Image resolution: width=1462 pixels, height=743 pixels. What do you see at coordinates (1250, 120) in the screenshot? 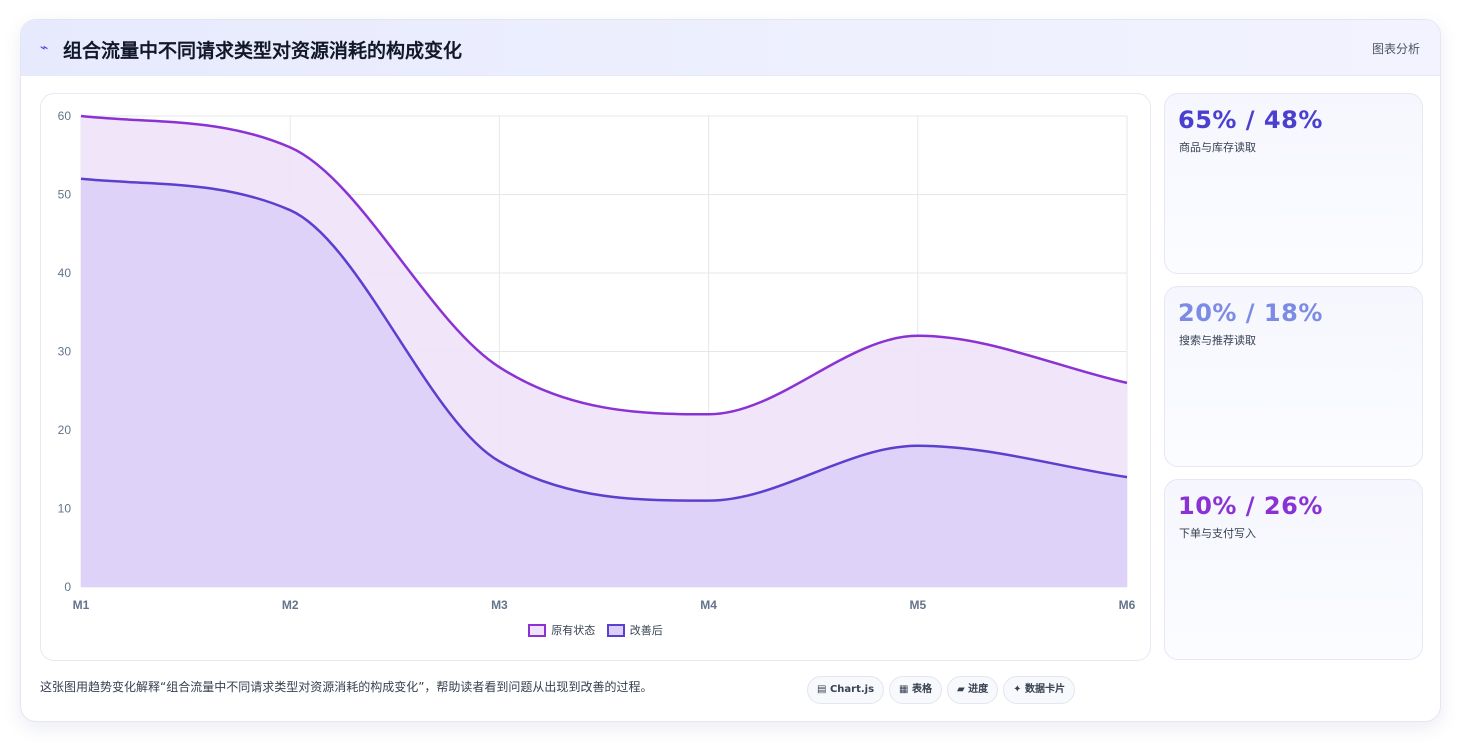
I see `stat-value: 65% / 48%` at bounding box center [1250, 120].